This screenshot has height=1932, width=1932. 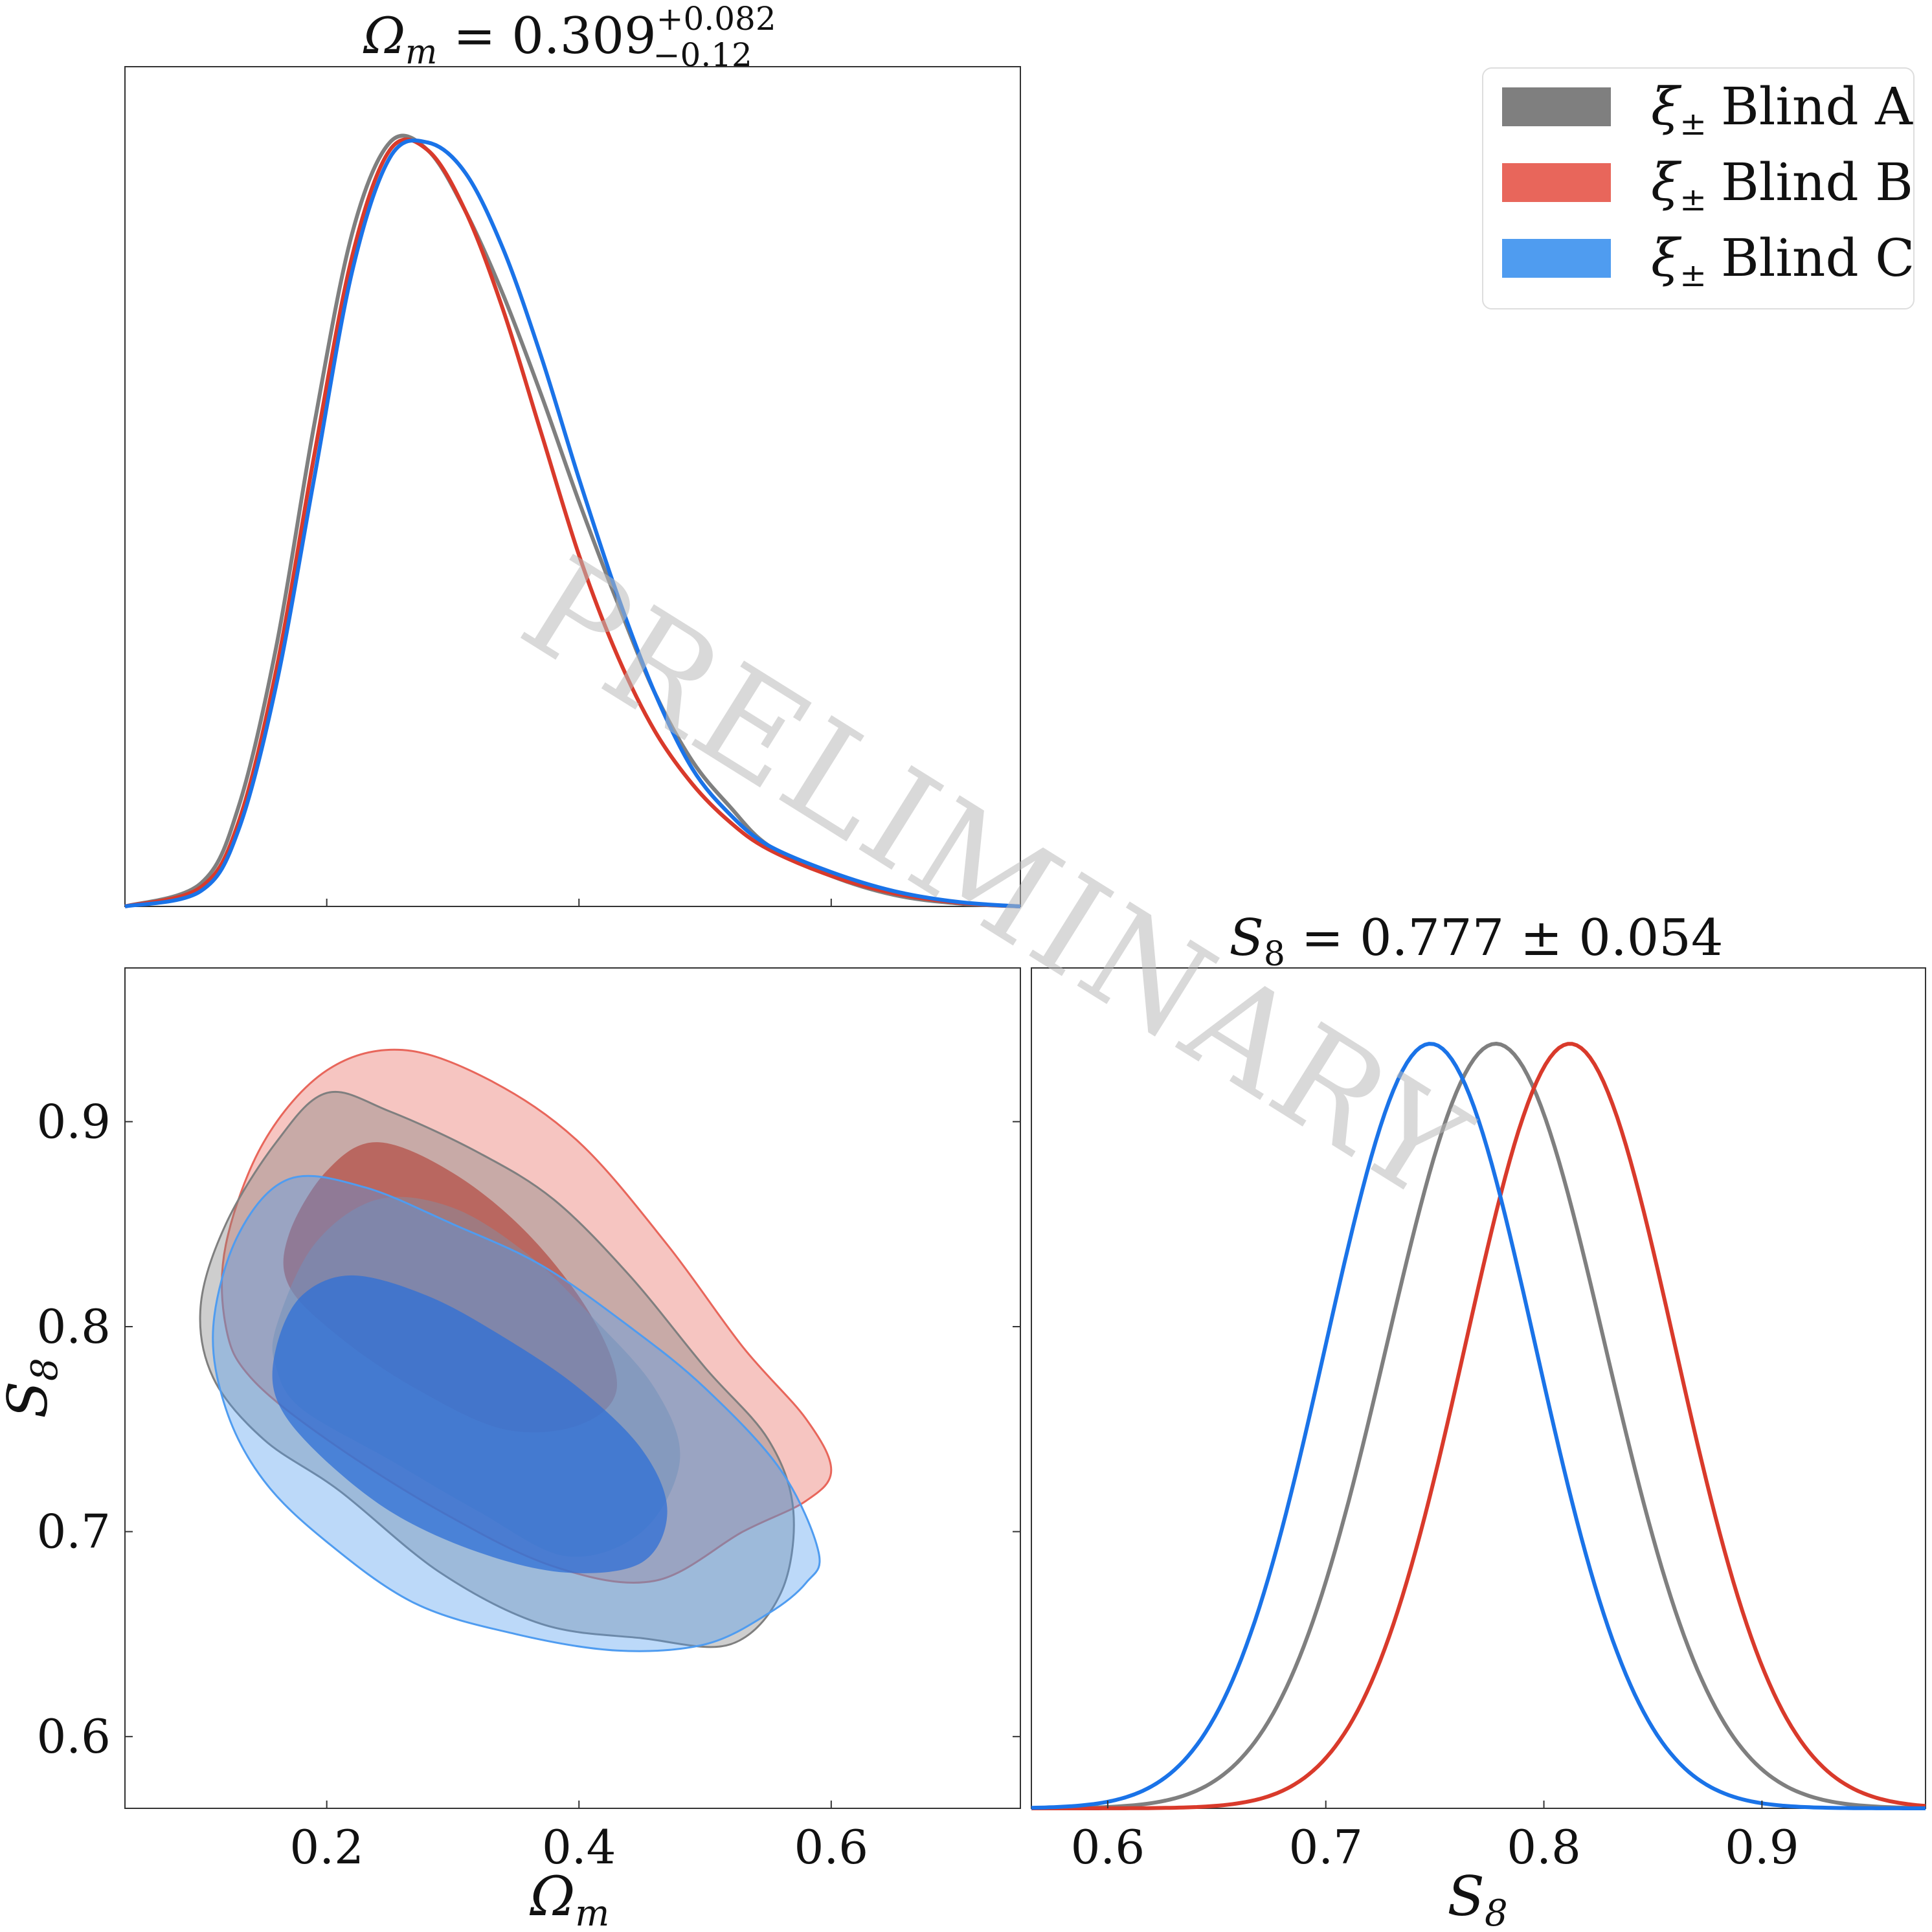 What do you see at coordinates (73, 1532) in the screenshot?
I see `contour-y-tick-label: 0.7` at bounding box center [73, 1532].